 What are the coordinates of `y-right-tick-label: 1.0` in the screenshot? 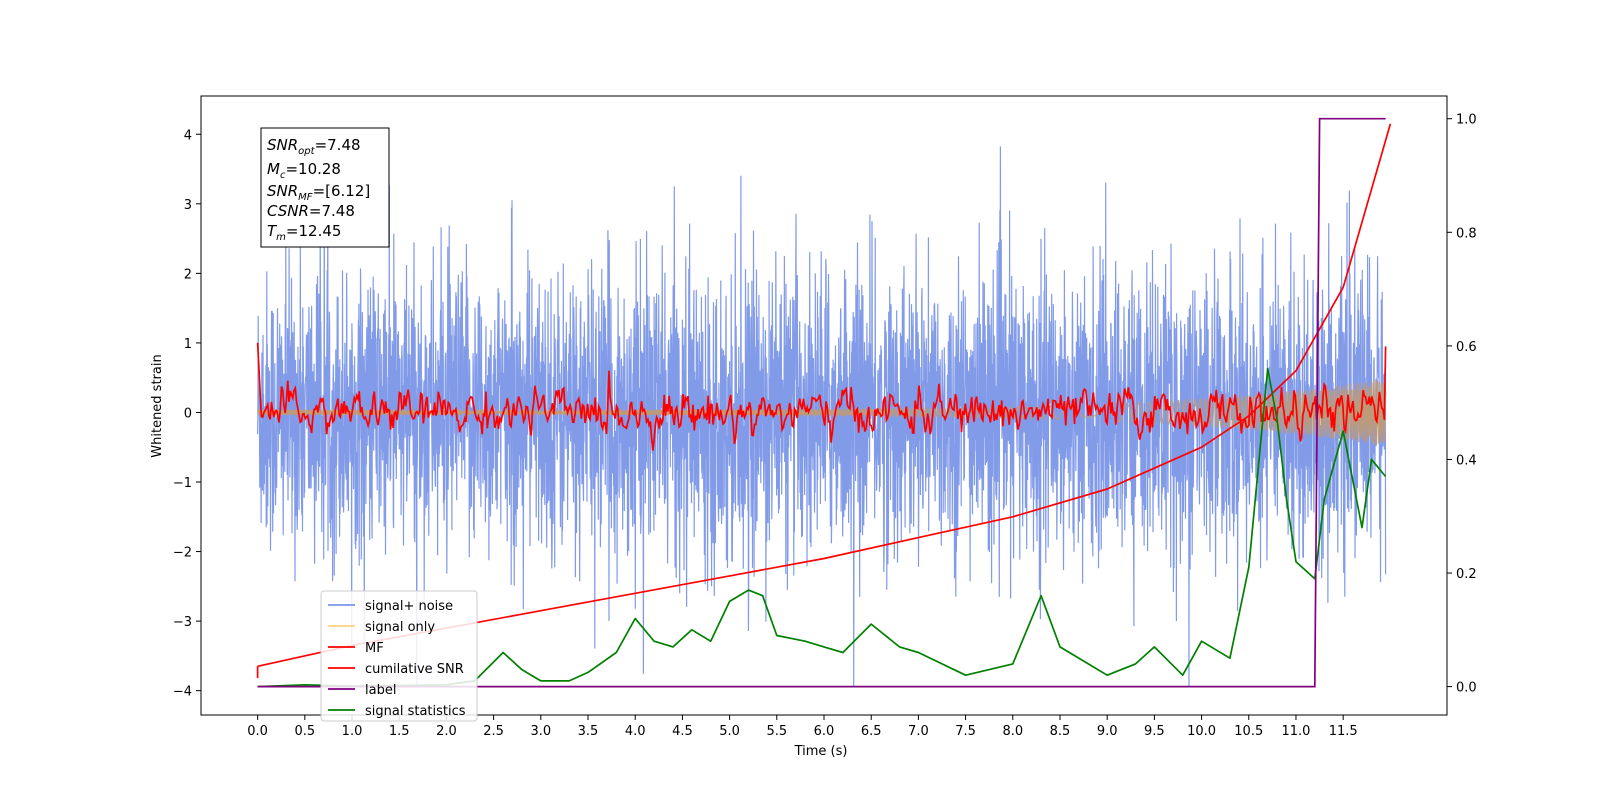 It's located at (1466, 120).